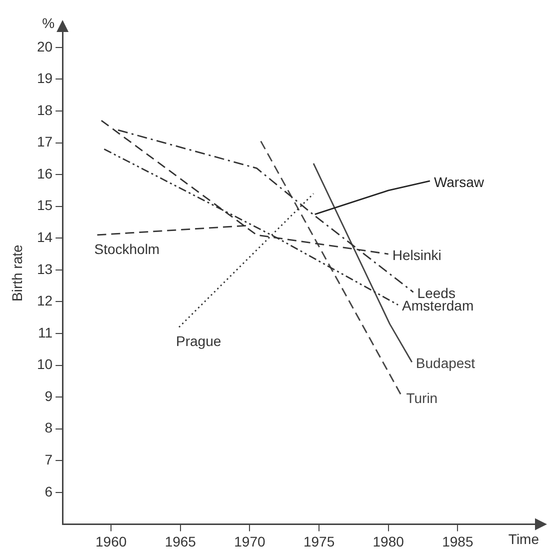  I want to click on series-label: Stockholm, so click(127, 248).